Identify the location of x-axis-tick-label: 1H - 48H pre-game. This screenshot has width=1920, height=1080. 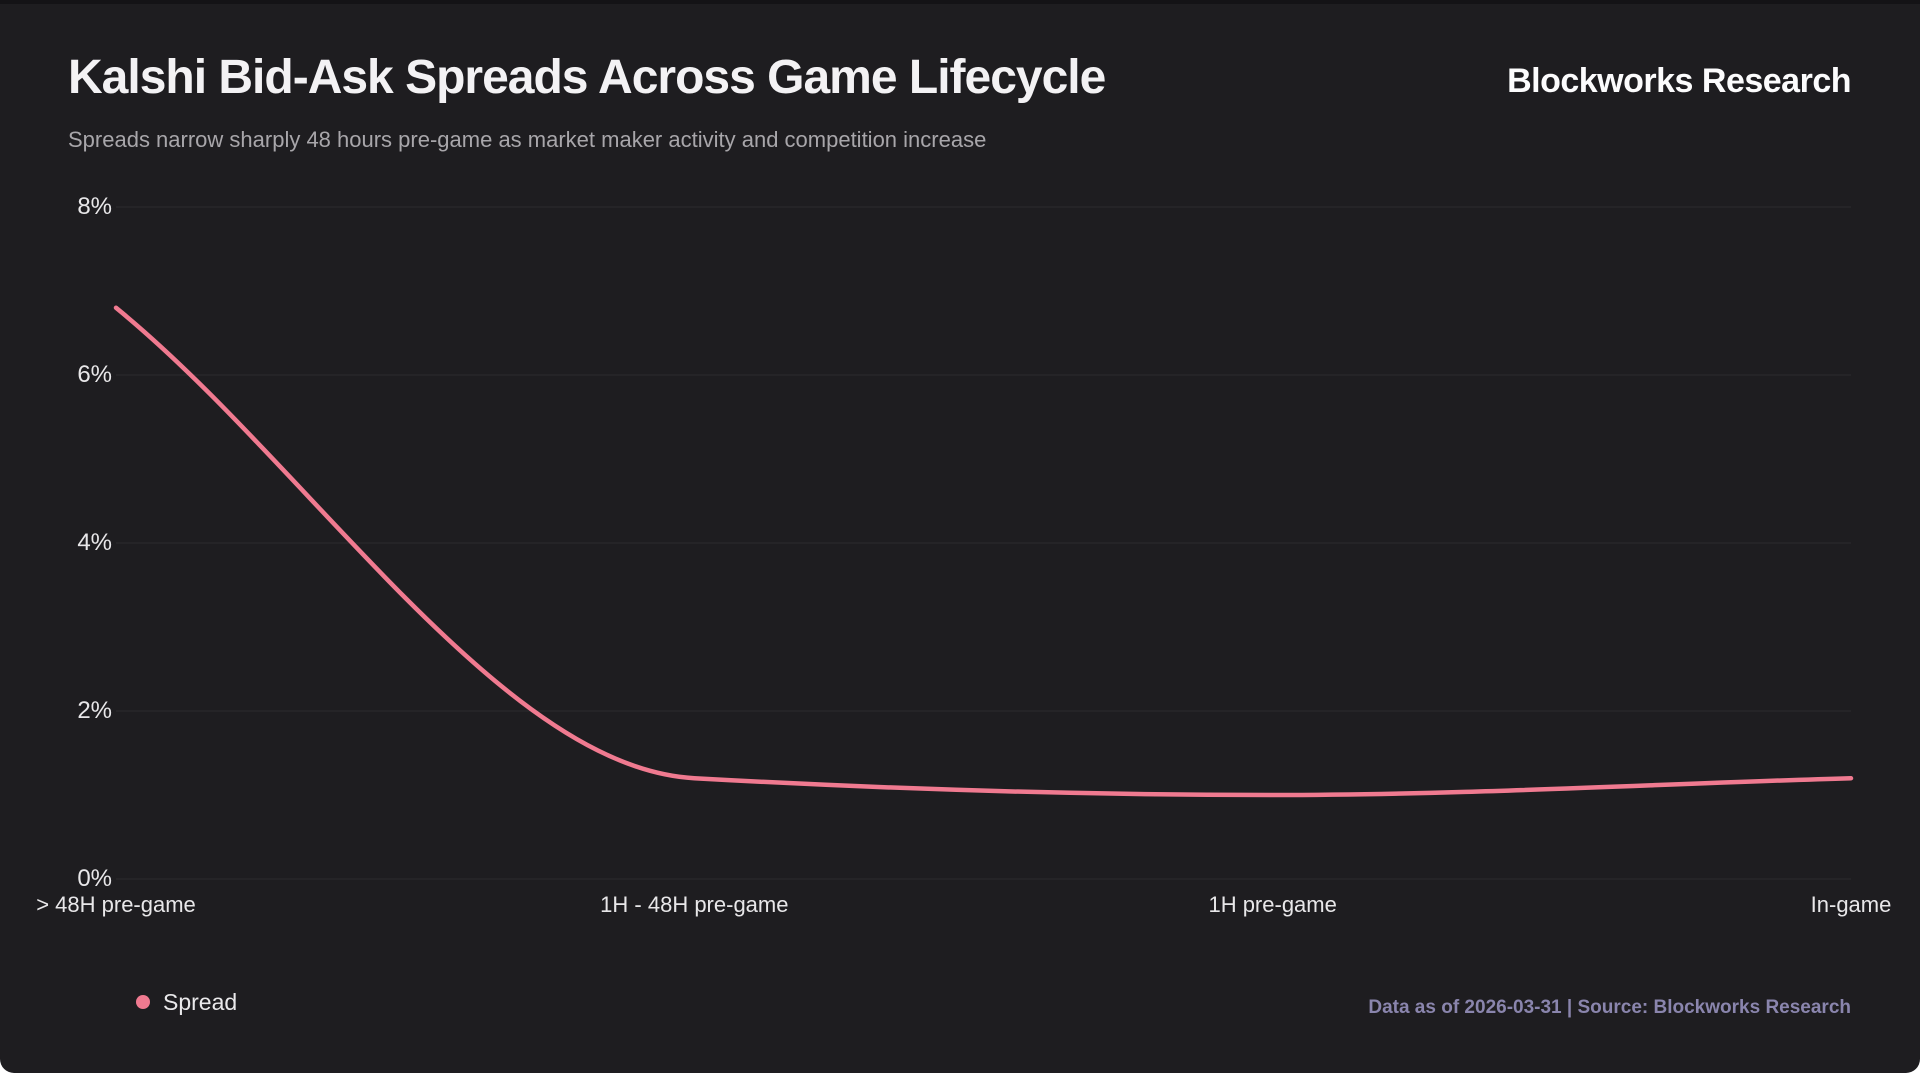
(694, 904).